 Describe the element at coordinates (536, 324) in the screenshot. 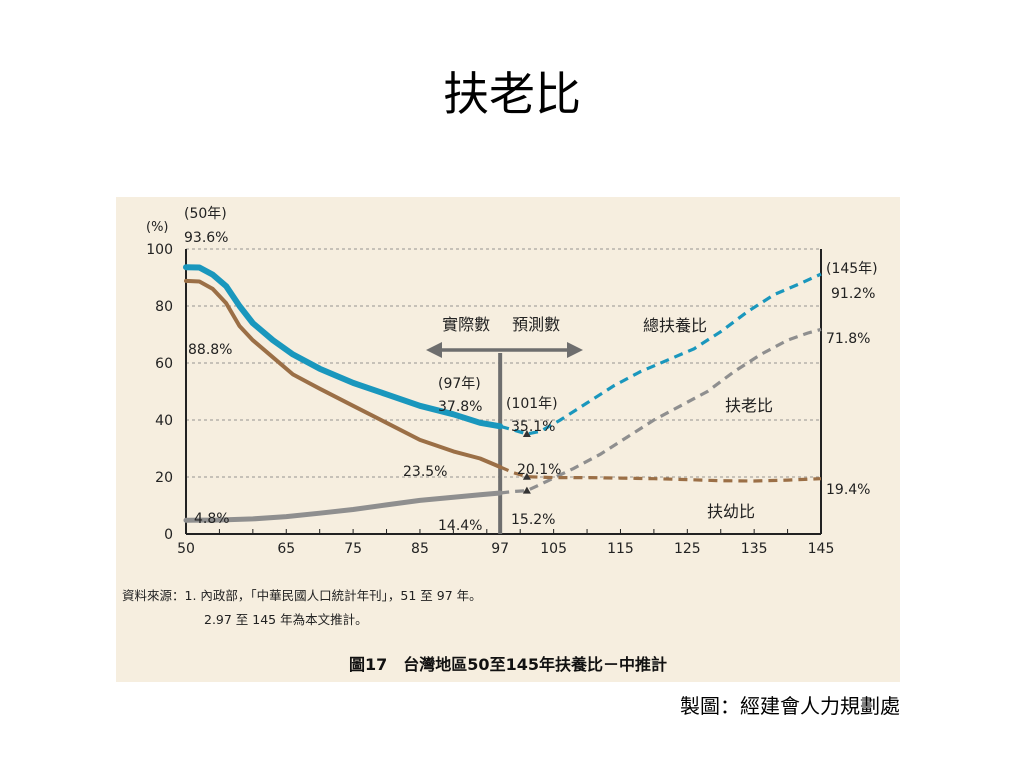

I see `projected-label: 預測數` at that location.